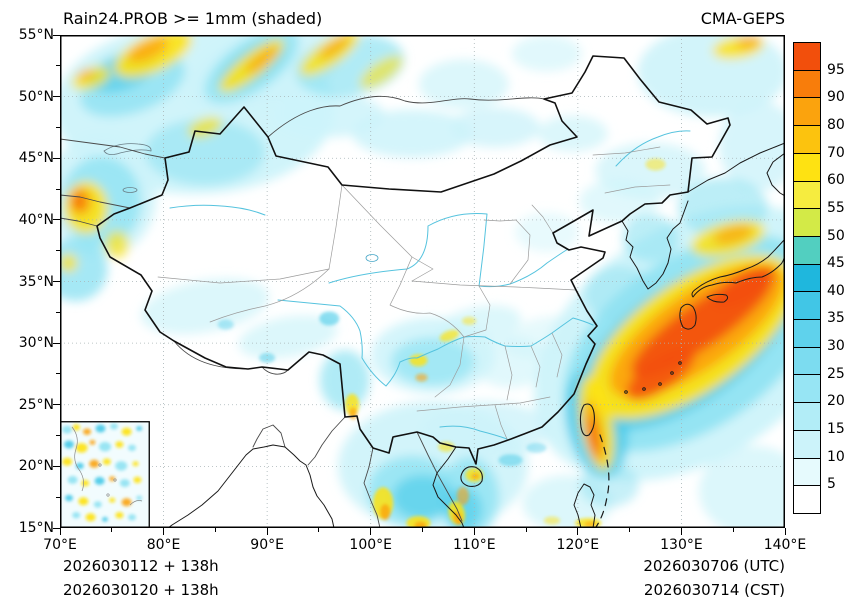 This screenshot has height=610, width=860. What do you see at coordinates (36, 35) in the screenshot?
I see `y-tick-label: 55°N` at bounding box center [36, 35].